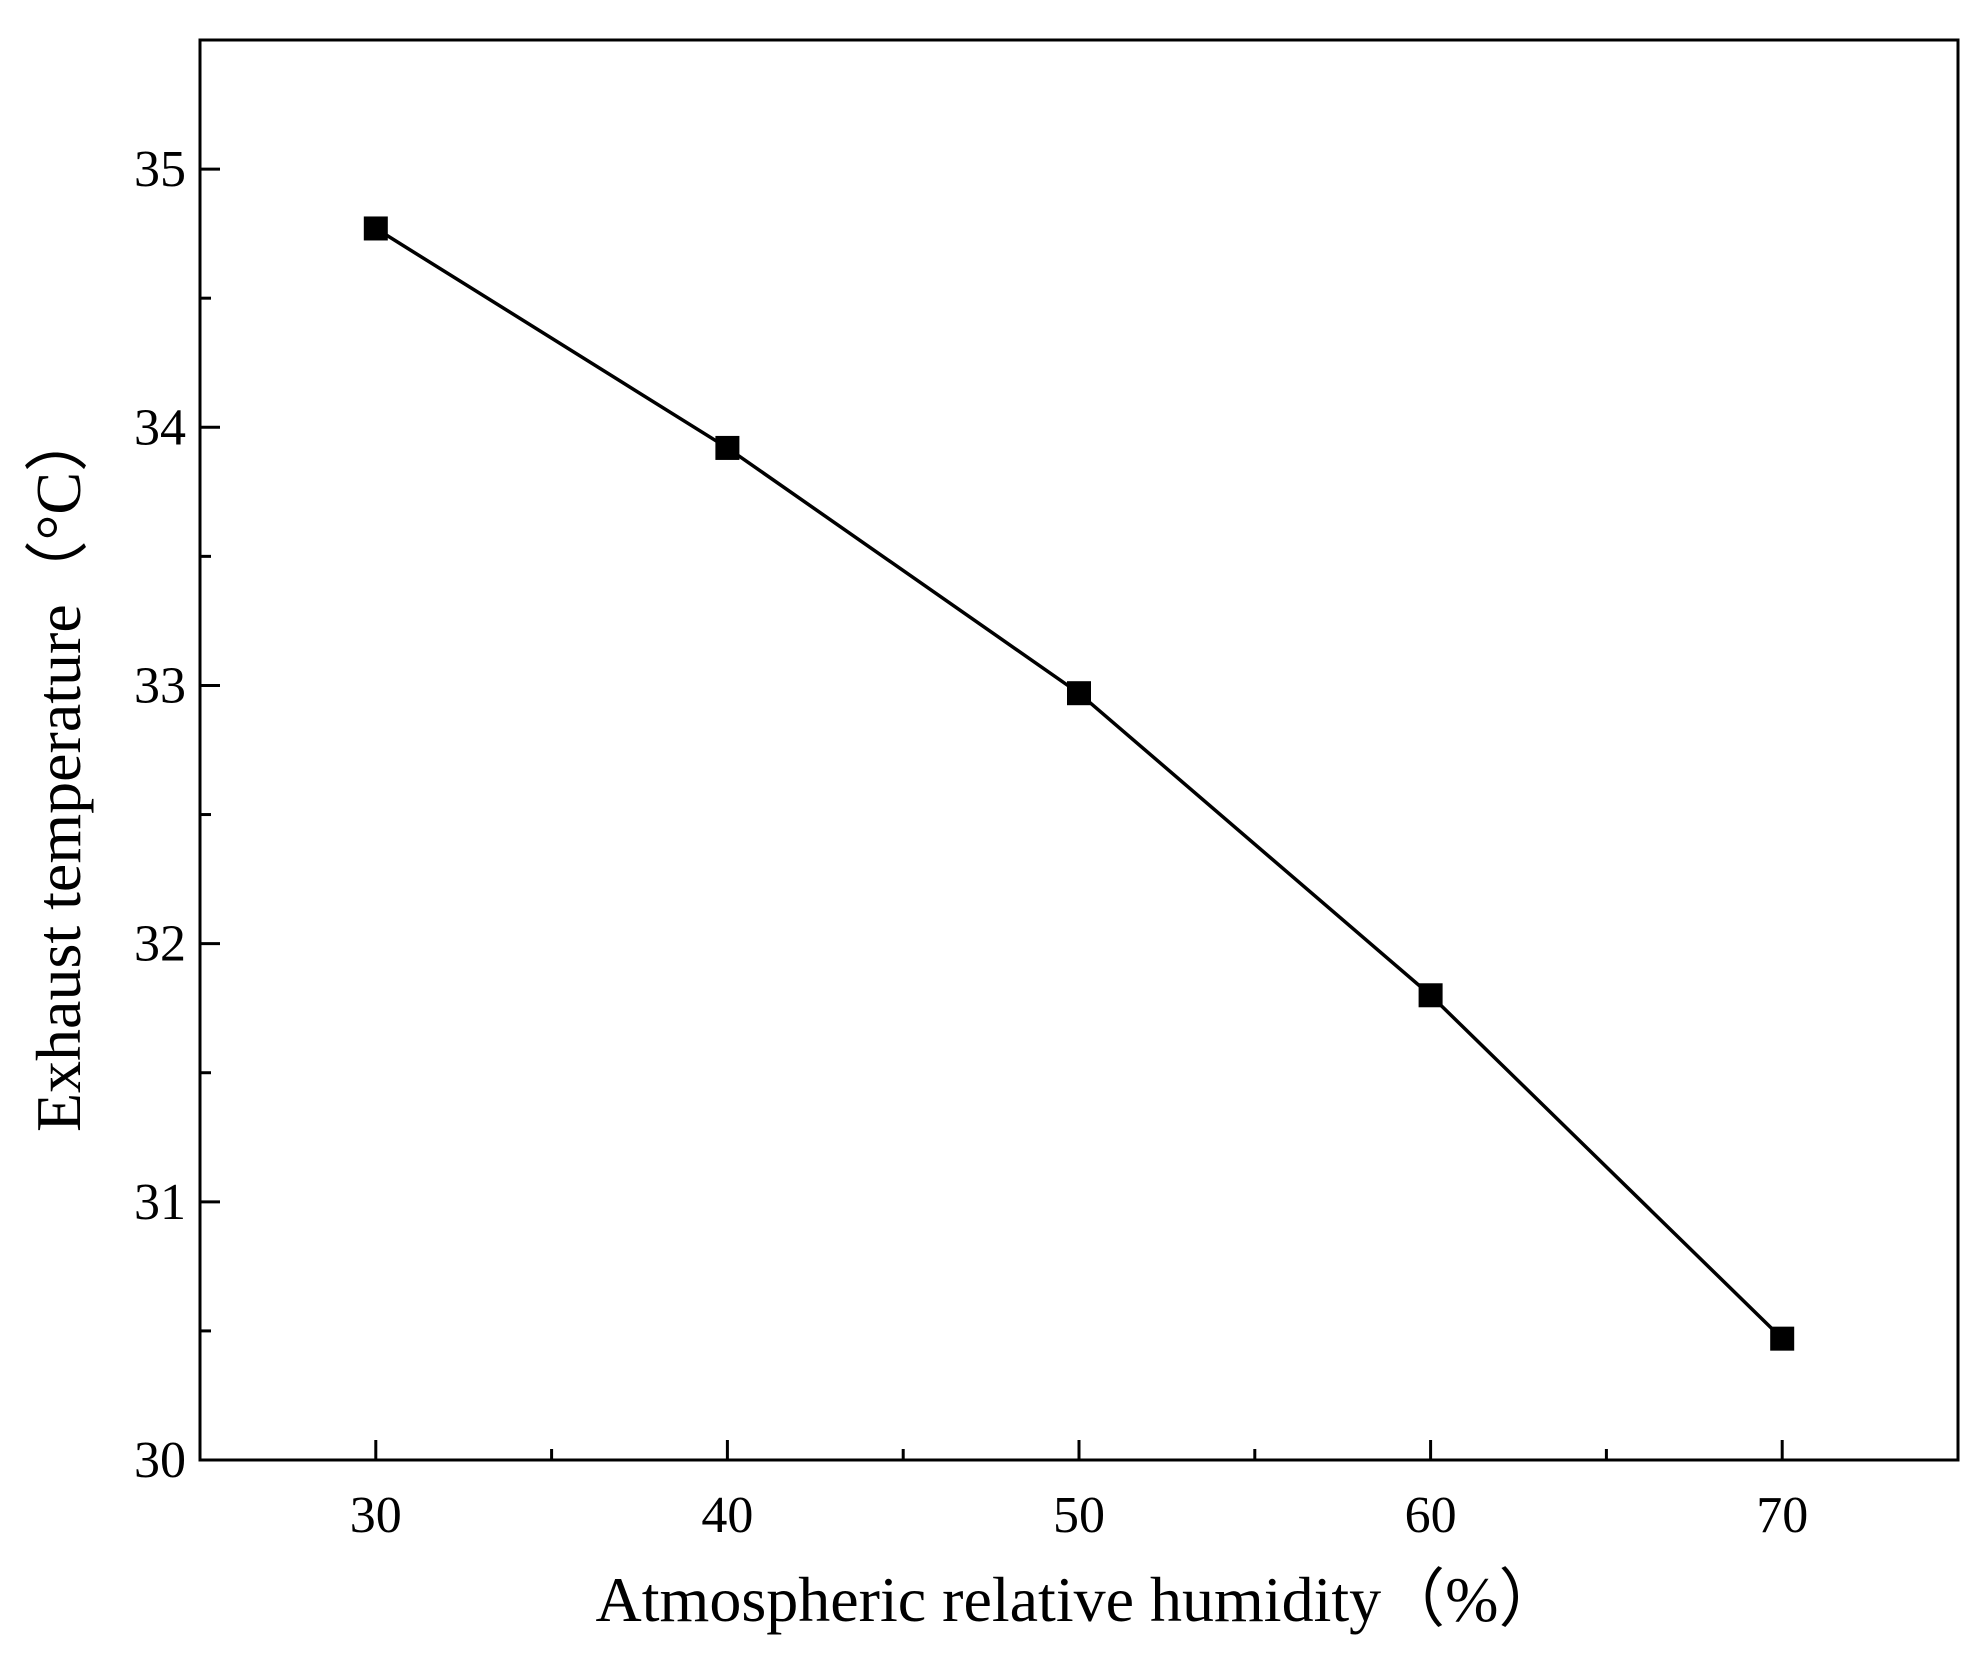 Image resolution: width=1982 pixels, height=1659 pixels. I want to click on x-tick-label: 60, so click(1431, 1515).